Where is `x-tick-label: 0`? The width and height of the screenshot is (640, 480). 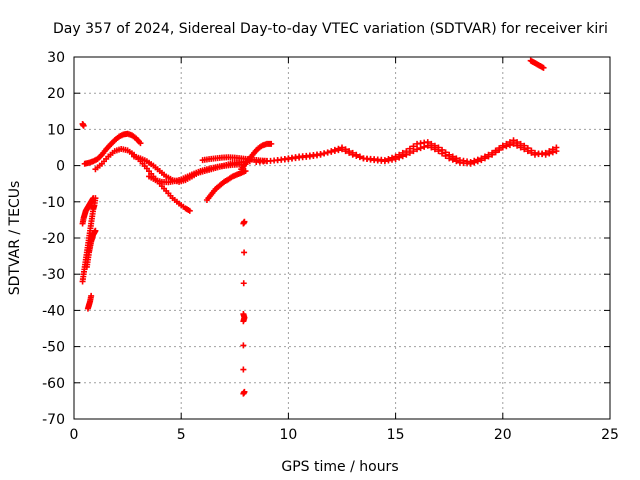
x-tick-label: 0 is located at coordinates (74, 435).